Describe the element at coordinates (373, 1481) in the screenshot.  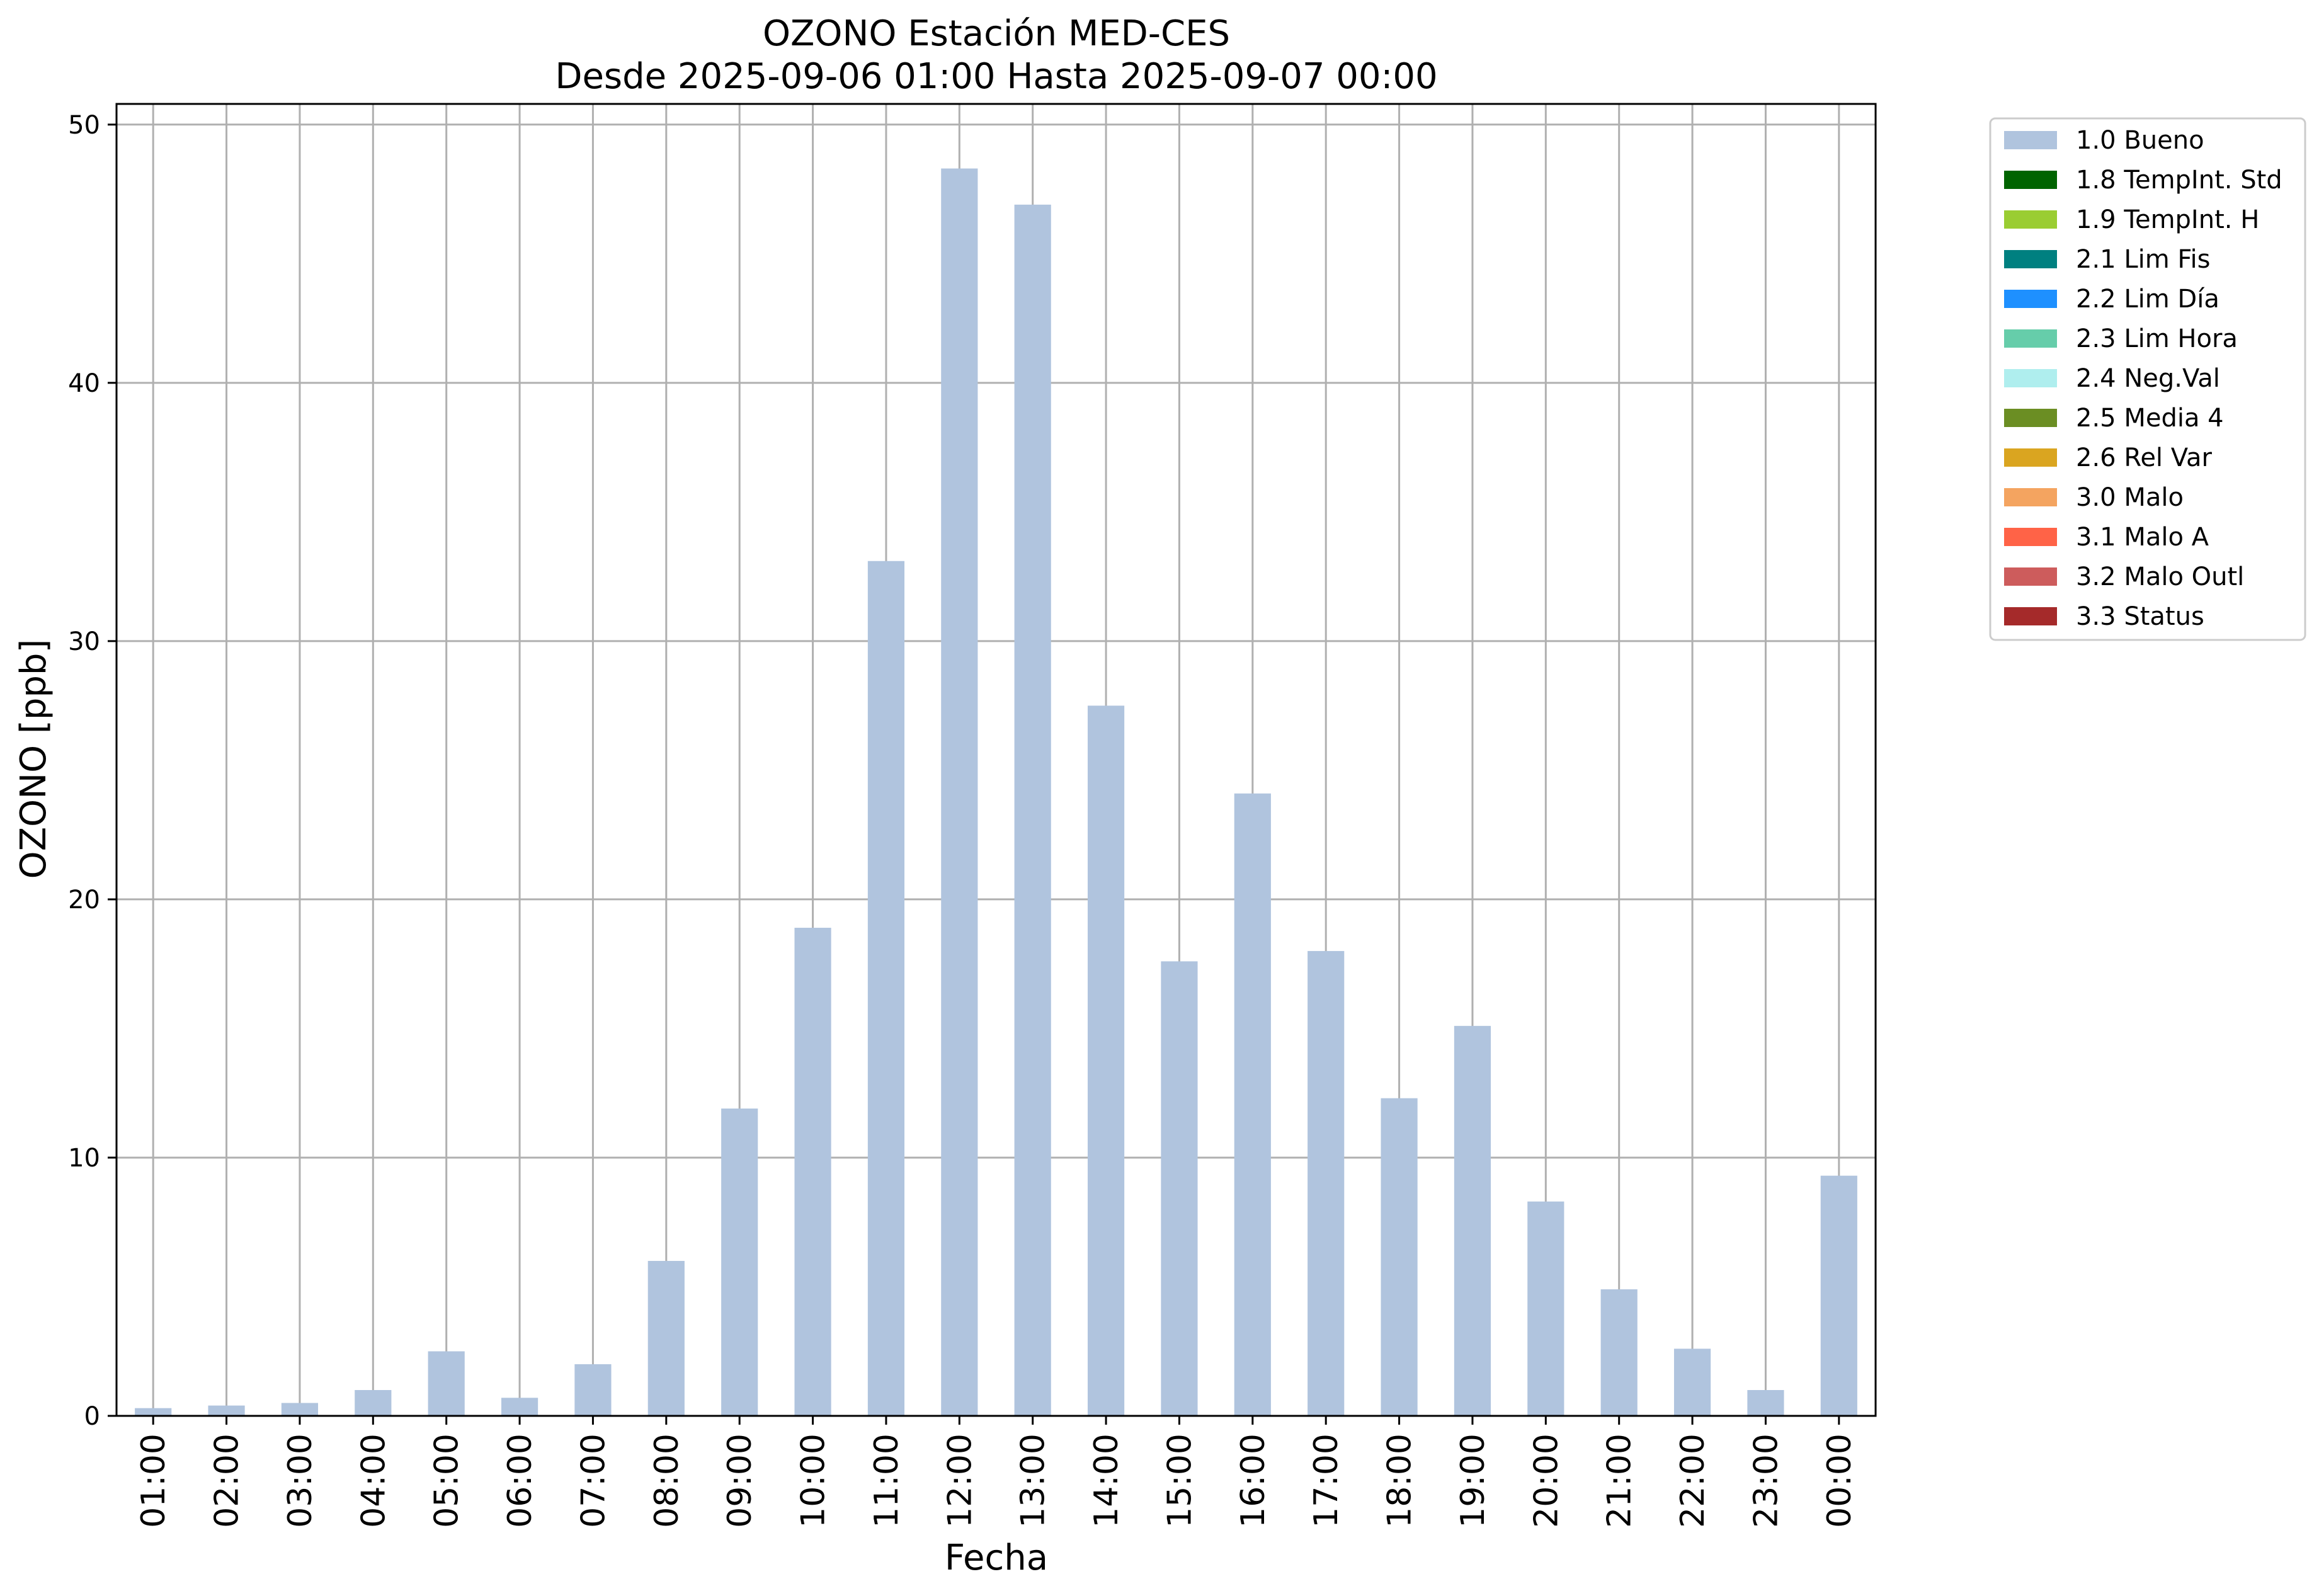
I see `x-tick-label: 04:00` at that location.